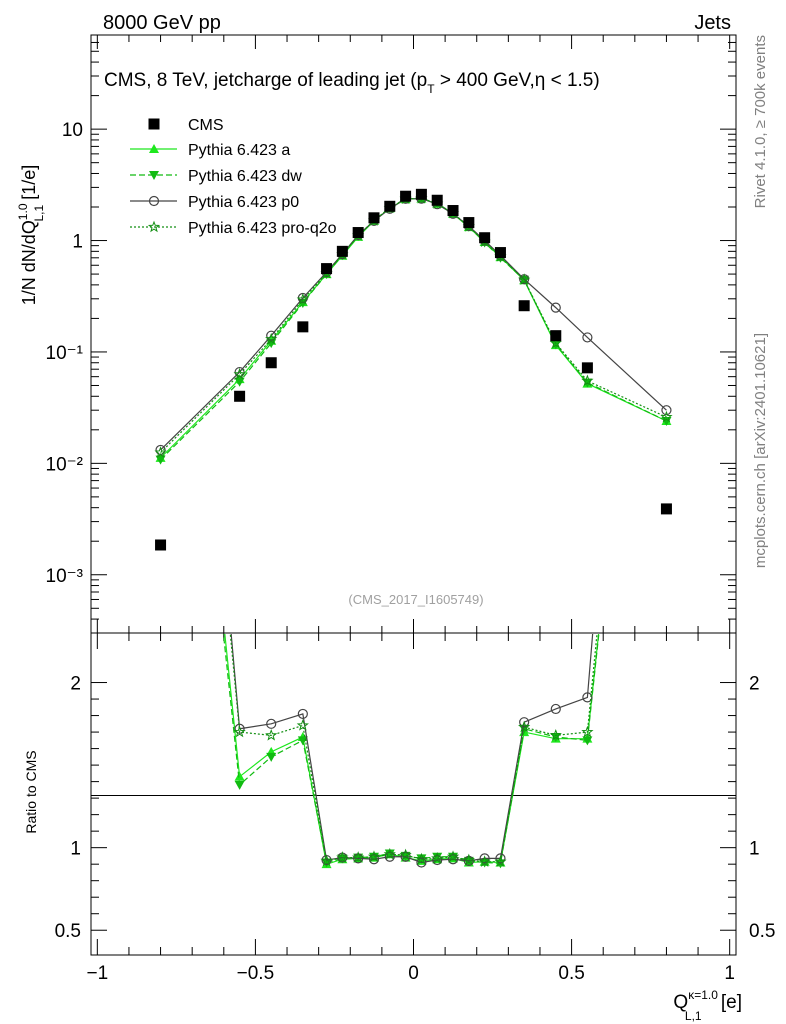 This screenshot has width=786, height=1024. I want to click on ratio-tick-label: 1, so click(75, 849).